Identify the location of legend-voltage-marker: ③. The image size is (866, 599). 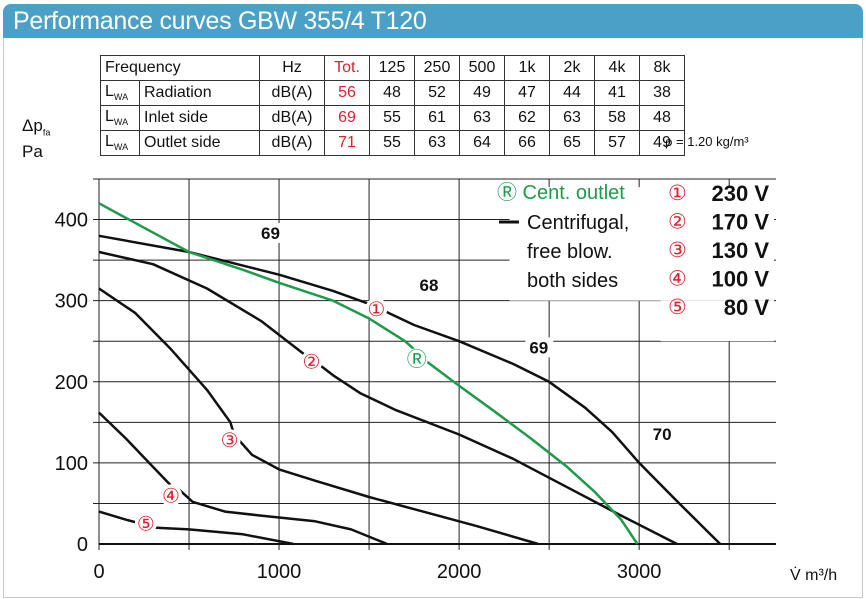
(677, 250).